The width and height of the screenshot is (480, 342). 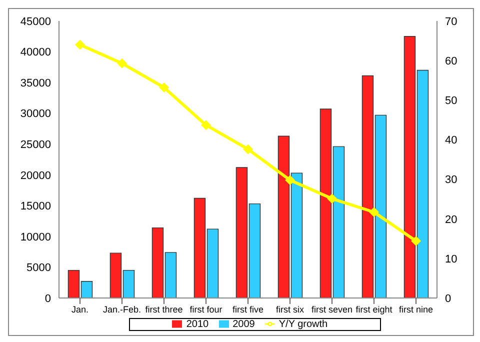 I want to click on y-tick-label: 20000, so click(x=35, y=176).